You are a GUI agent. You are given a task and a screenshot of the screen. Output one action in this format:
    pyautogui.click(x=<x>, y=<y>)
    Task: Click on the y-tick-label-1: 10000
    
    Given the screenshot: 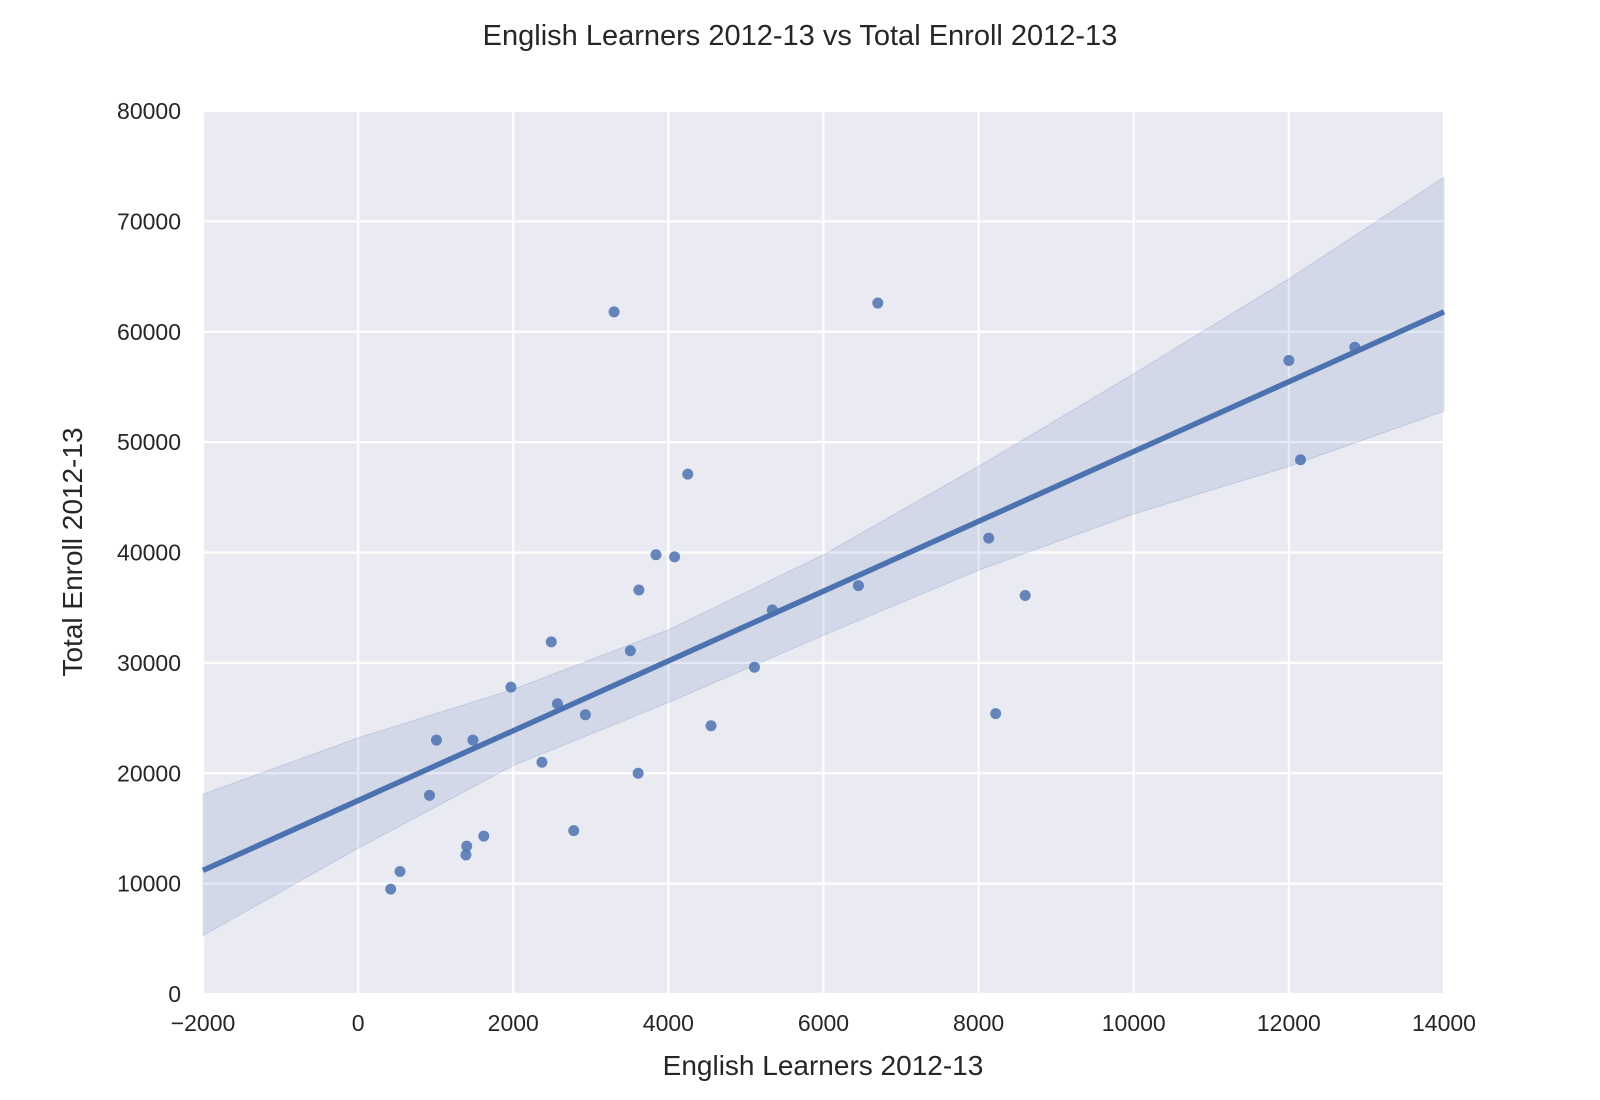 What is the action you would take?
    pyautogui.click(x=149, y=884)
    